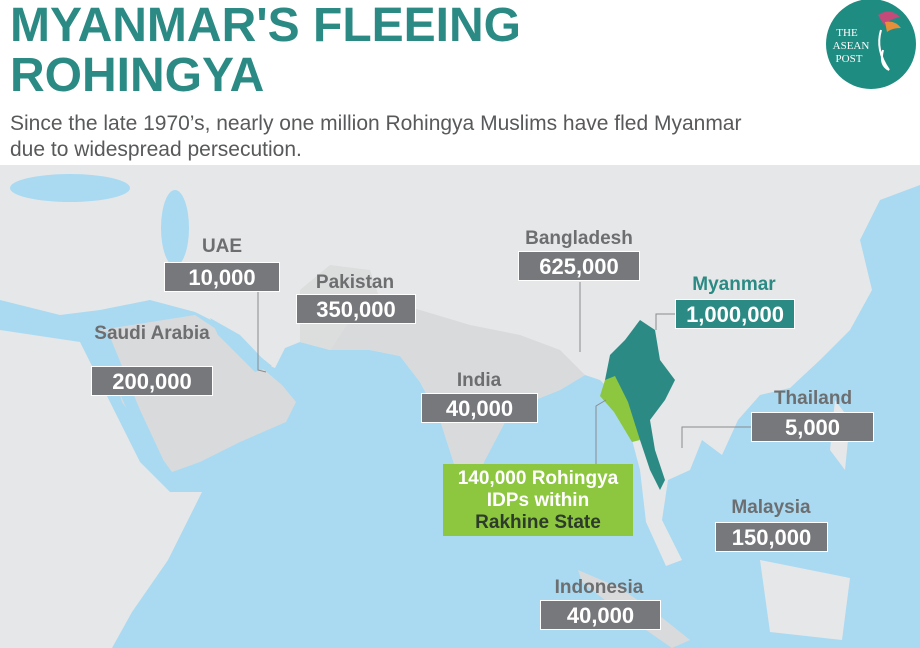  I want to click on logo-text: POST, so click(849, 59).